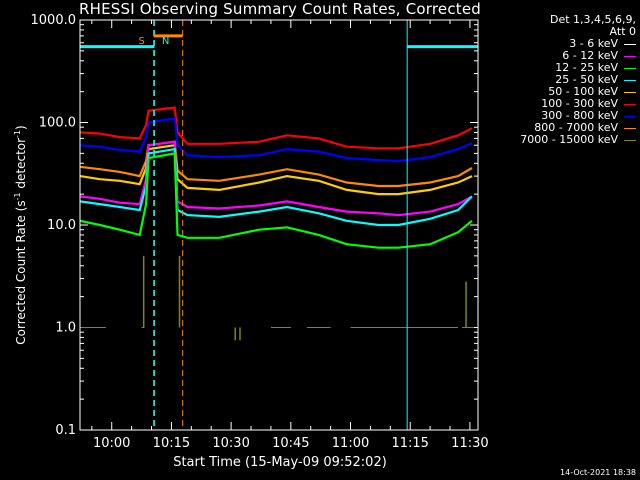  Describe the element at coordinates (65, 430) in the screenshot. I see `y-tick-label: 0.1` at that location.